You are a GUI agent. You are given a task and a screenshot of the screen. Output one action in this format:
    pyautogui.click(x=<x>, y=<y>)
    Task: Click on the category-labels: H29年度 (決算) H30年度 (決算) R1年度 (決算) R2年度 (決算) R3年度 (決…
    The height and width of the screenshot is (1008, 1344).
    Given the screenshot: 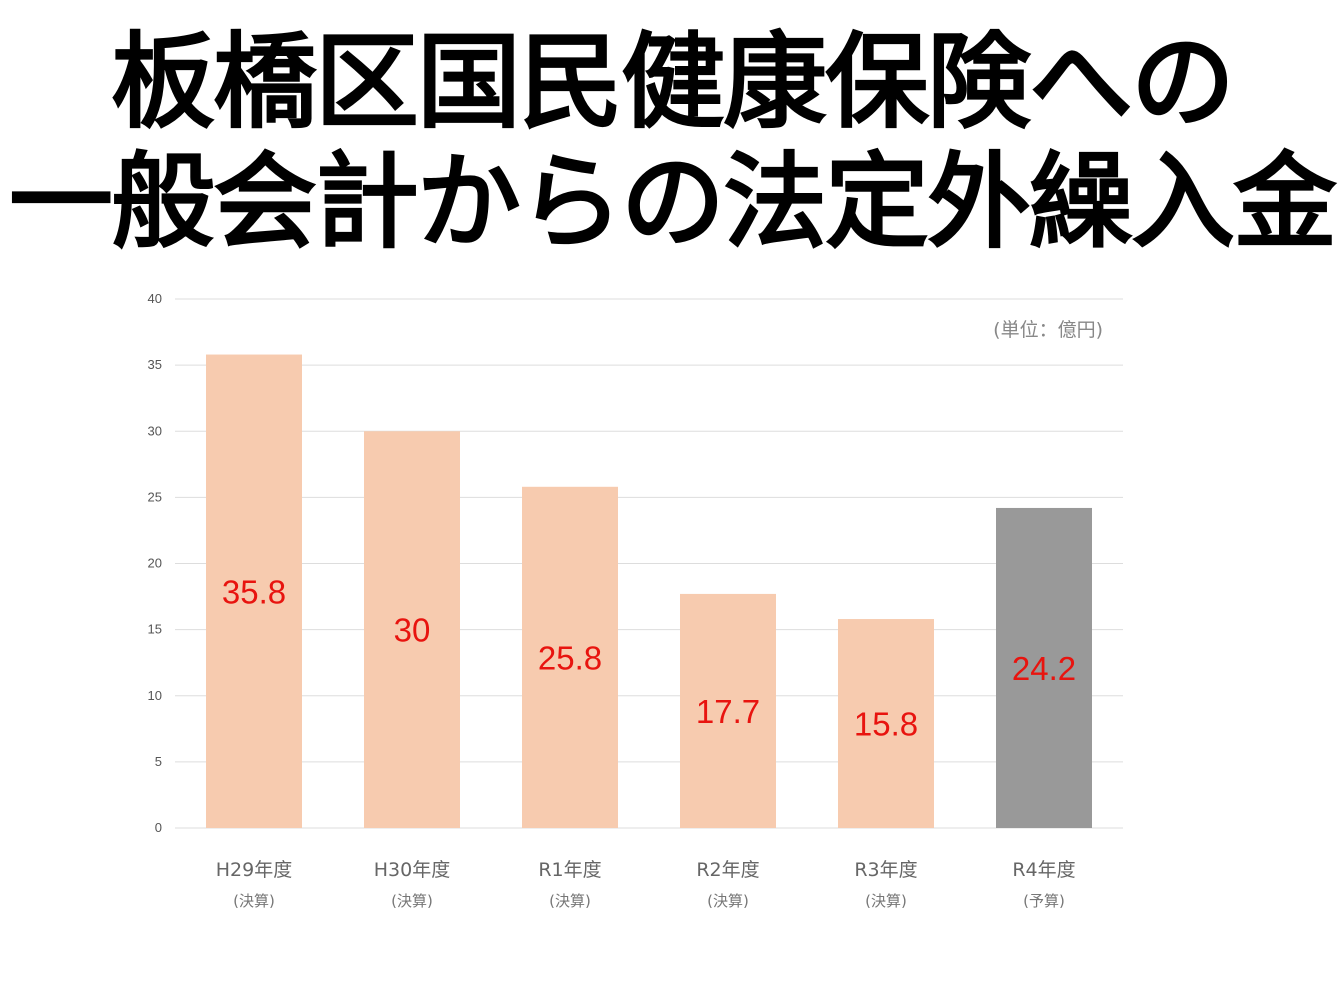 What is the action you would take?
    pyautogui.click(x=646, y=884)
    